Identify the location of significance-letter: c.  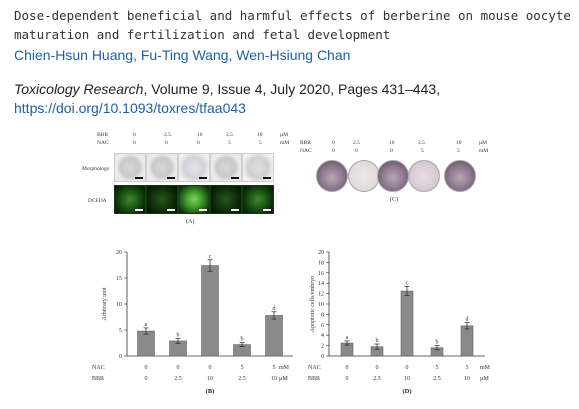
(407, 283).